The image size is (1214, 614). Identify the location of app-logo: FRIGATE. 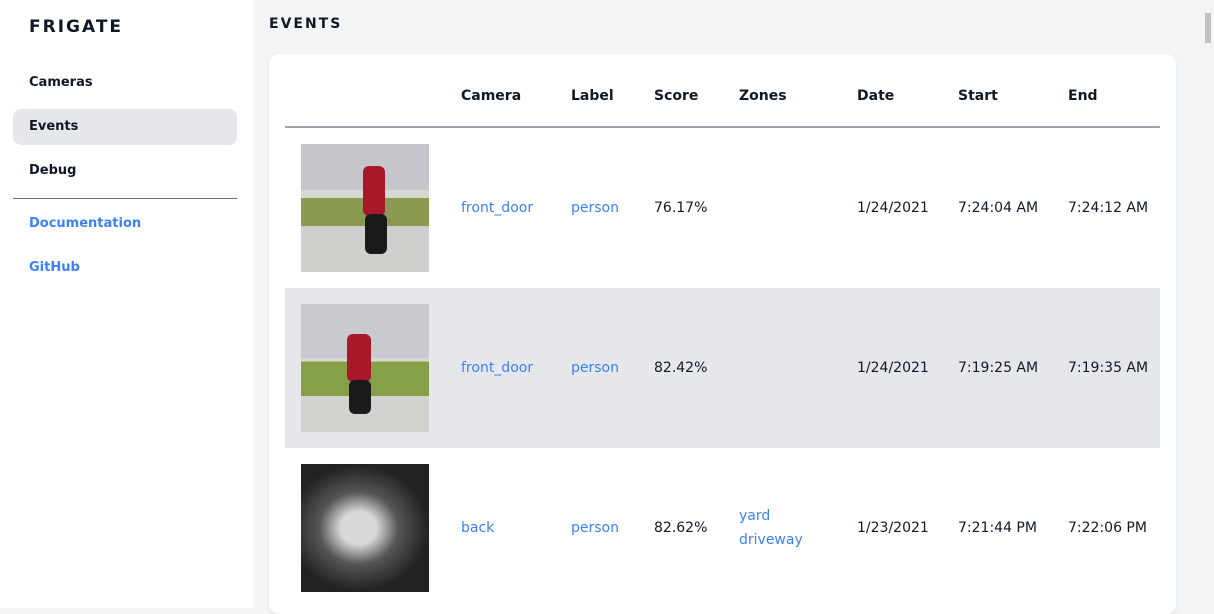
(76, 27).